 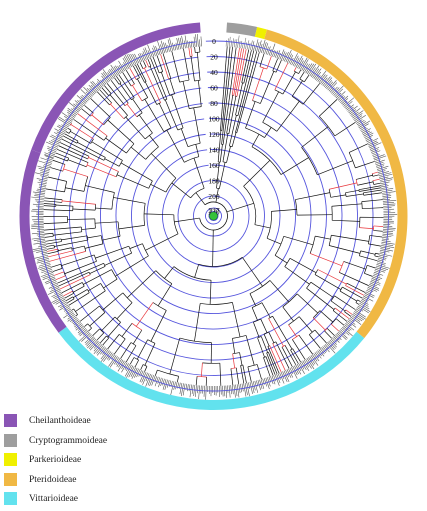 What do you see at coordinates (10, 479) in the screenshot?
I see `legend-swatch` at bounding box center [10, 479].